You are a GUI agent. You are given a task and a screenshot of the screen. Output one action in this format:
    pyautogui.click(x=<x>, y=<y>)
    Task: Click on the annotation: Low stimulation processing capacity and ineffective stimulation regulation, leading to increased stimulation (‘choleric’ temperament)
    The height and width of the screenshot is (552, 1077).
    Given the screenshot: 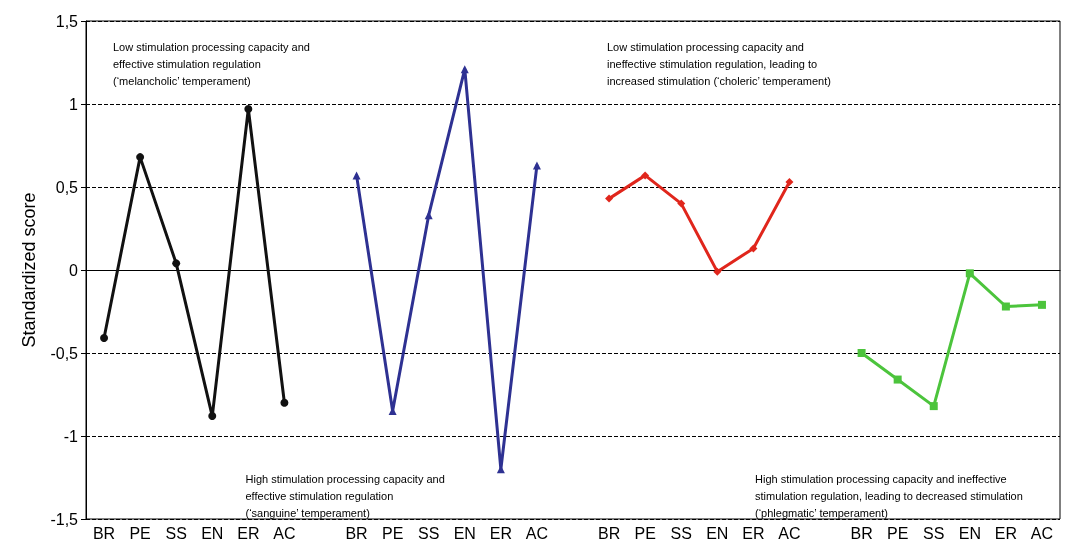 What is the action you would take?
    pyautogui.click(x=719, y=63)
    